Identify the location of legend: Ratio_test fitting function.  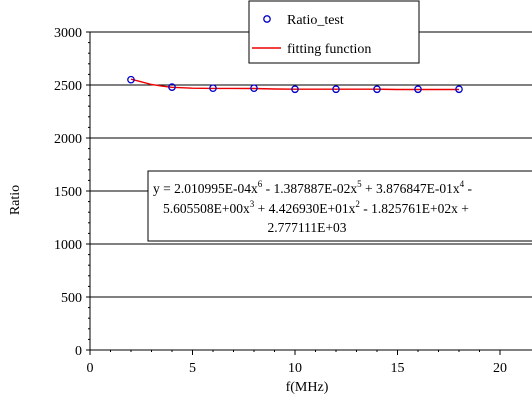
(334, 32).